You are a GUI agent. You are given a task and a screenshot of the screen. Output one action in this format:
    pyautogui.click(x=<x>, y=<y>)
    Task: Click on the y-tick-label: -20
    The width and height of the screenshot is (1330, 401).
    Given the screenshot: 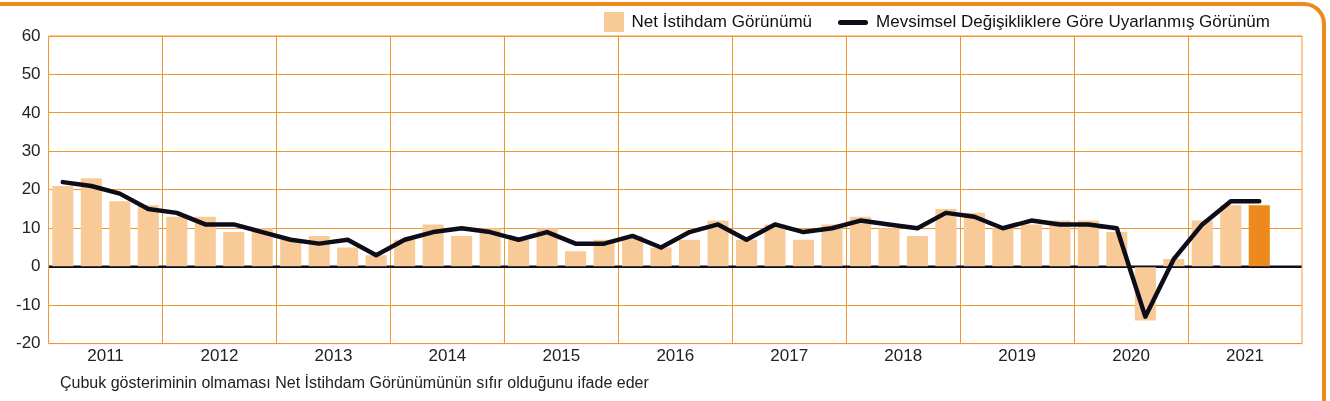 What is the action you would take?
    pyautogui.click(x=28, y=343)
    